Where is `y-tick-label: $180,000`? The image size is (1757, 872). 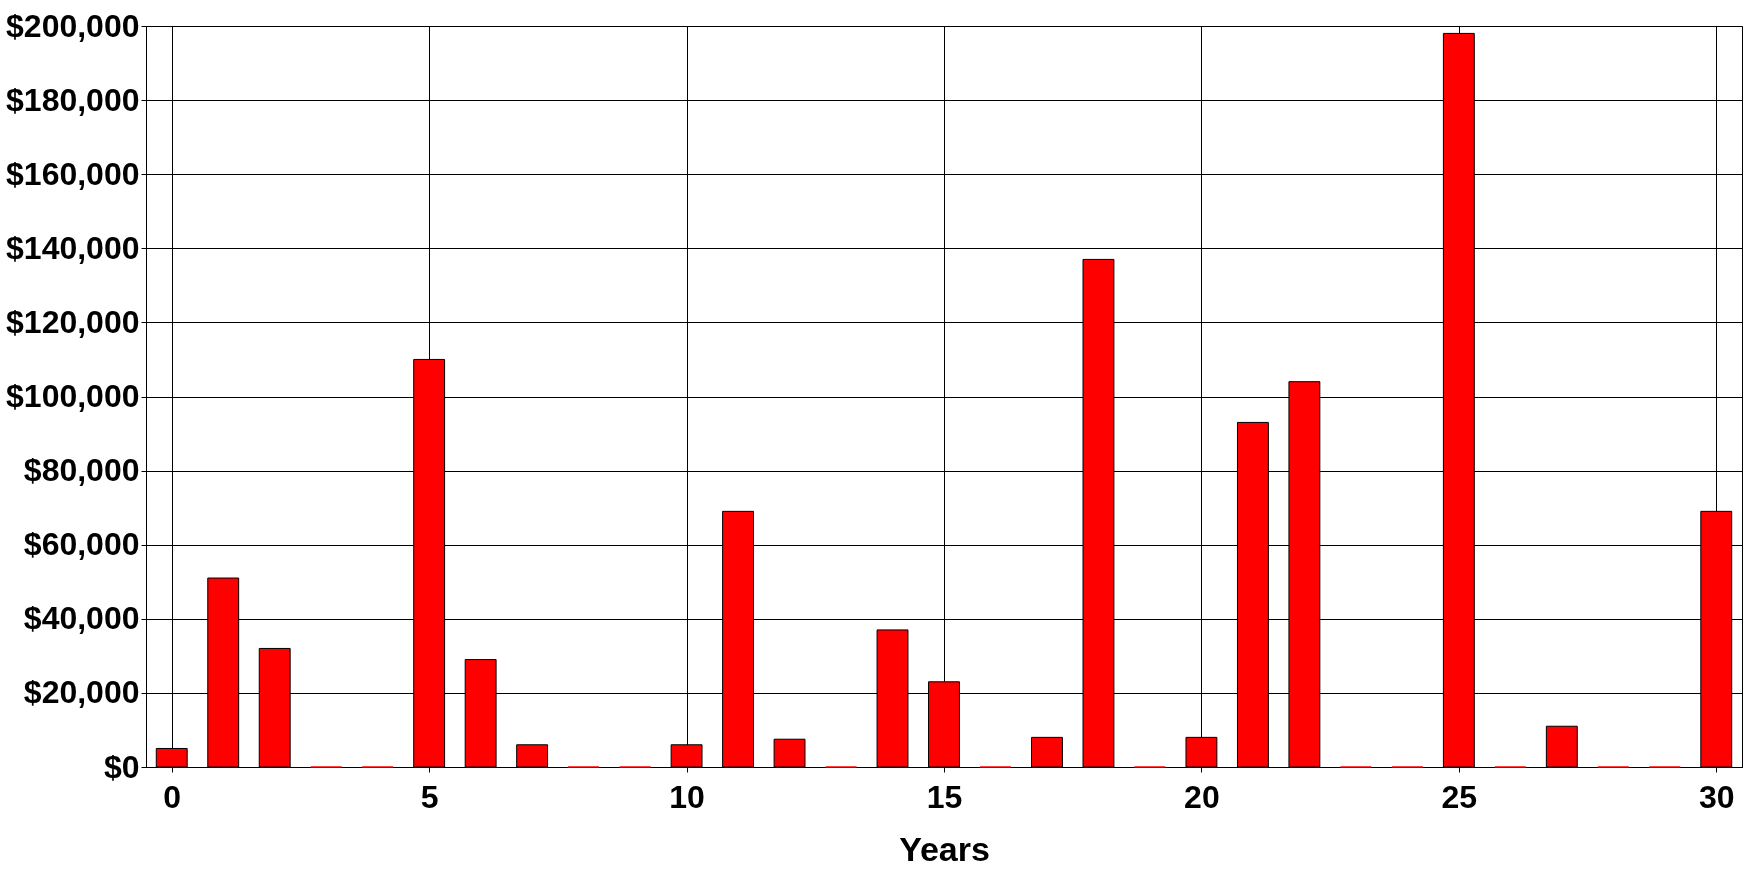
y-tick-label: $180,000 is located at coordinates (73, 99).